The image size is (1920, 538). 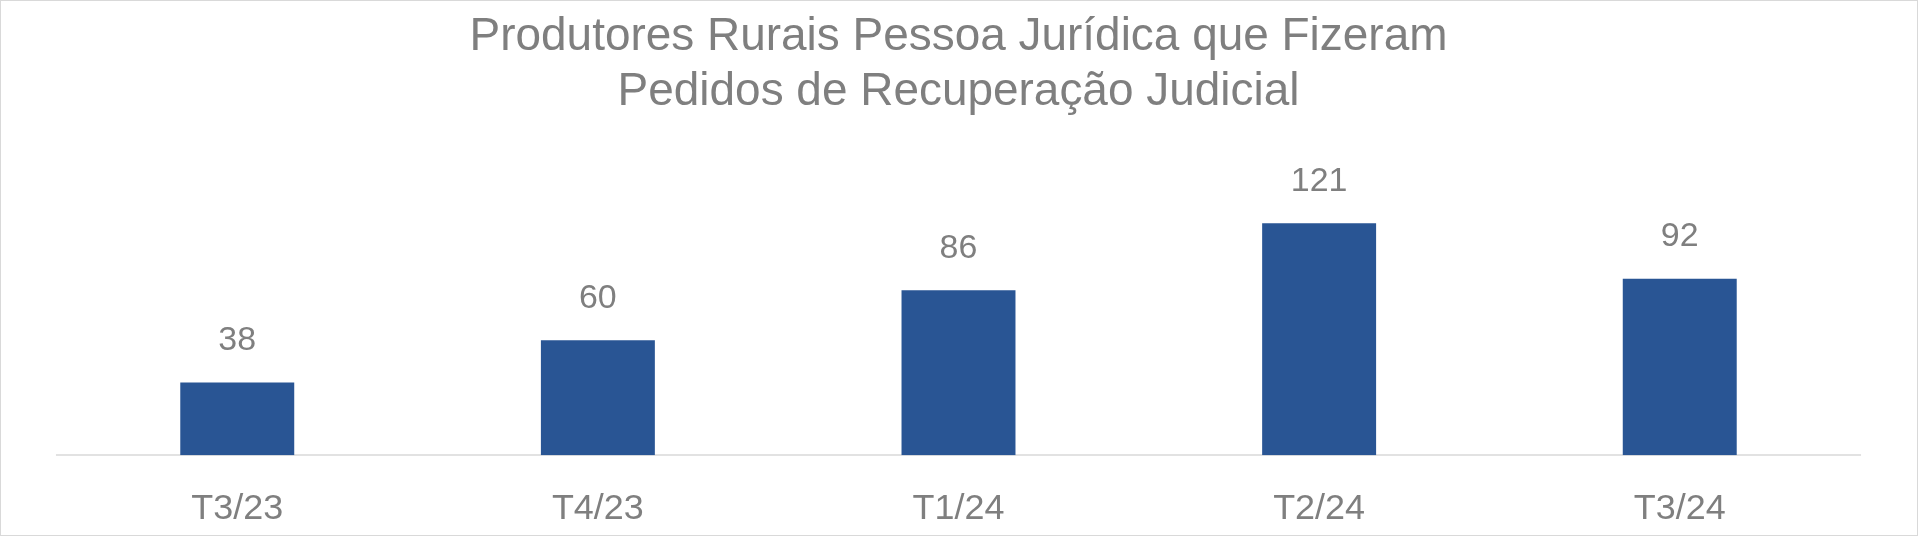 What do you see at coordinates (958, 62) in the screenshot?
I see `chart-title: Produtores Rurais Pessoa Jurídica que Fizeram Pedidos de Recuperação Judicial` at bounding box center [958, 62].